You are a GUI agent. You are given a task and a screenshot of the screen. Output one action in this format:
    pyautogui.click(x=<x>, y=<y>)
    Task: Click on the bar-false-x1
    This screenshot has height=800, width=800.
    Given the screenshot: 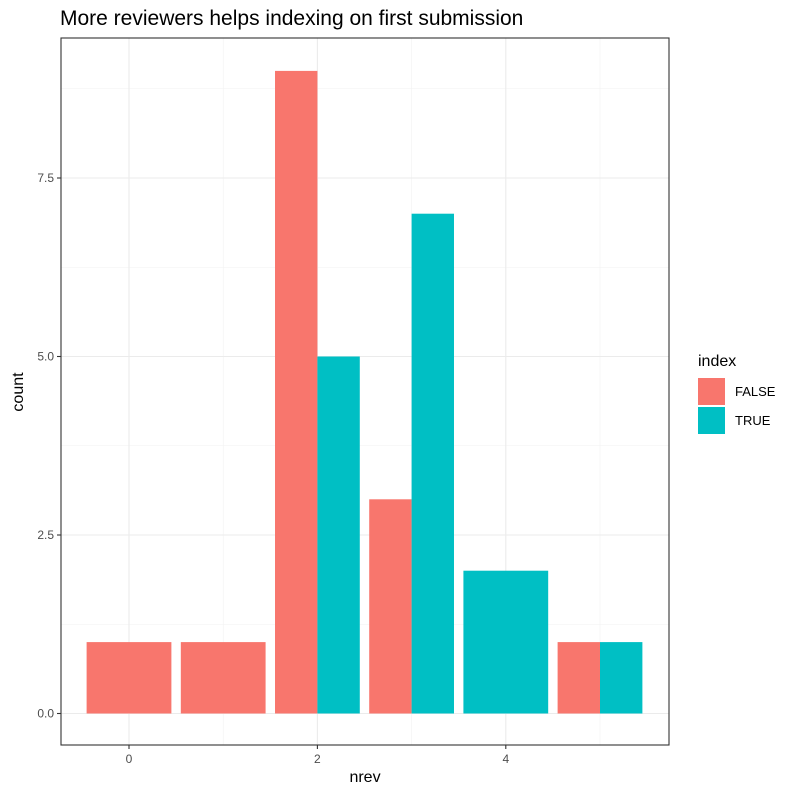 What is the action you would take?
    pyautogui.click(x=223, y=678)
    